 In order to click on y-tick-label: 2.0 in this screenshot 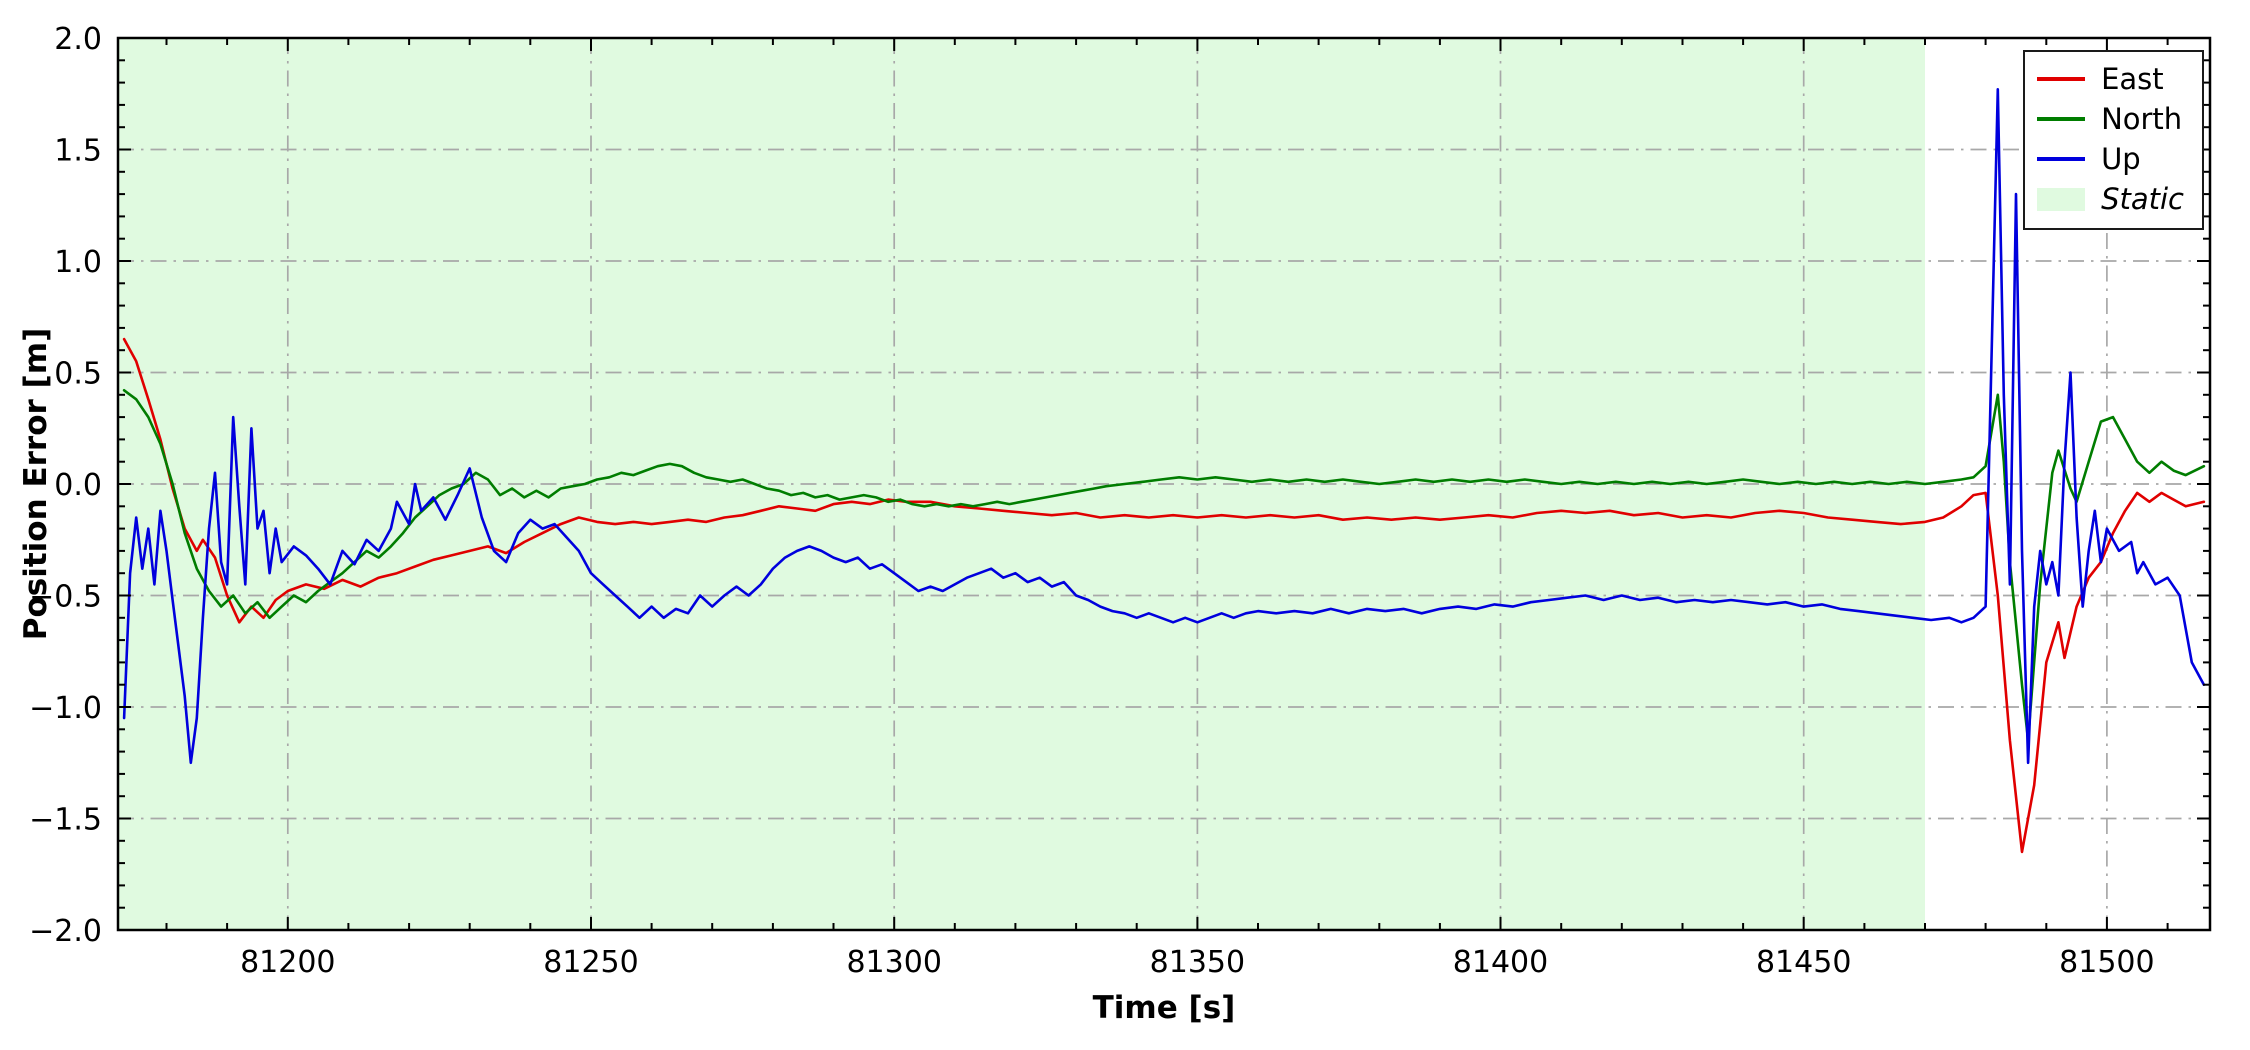, I will do `click(78, 39)`.